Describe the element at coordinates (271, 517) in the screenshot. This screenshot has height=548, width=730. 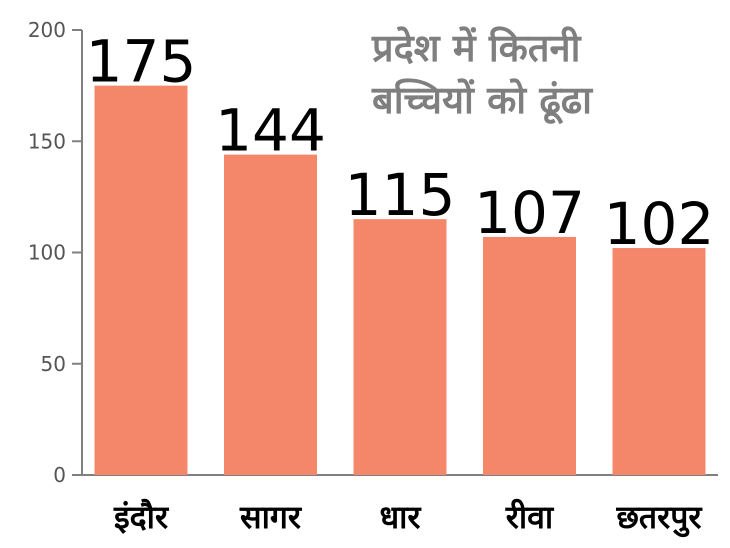
I see `x-tick-label: सागर` at that location.